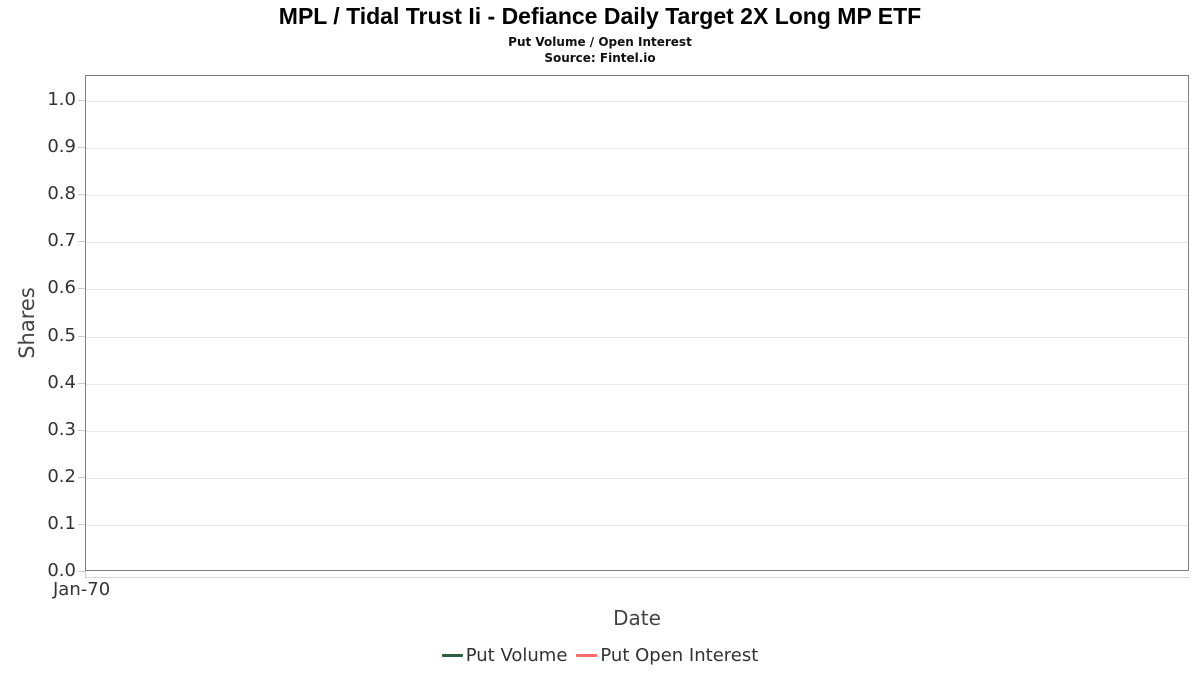 The image size is (1200, 675). Describe the element at coordinates (82, 589) in the screenshot. I see `x-tick-label: Jan-70` at that location.